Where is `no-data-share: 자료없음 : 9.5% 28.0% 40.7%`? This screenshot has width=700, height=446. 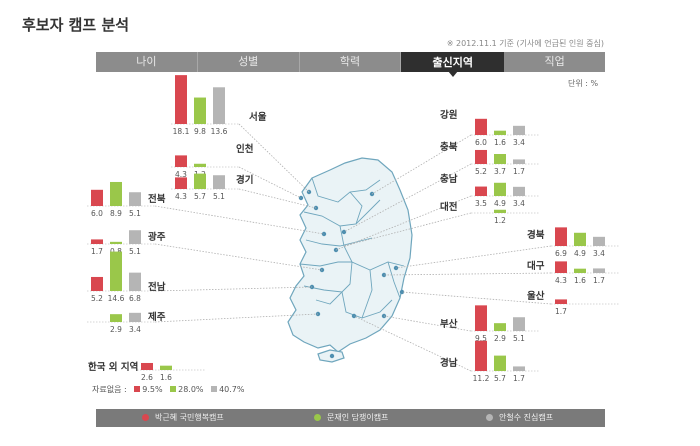
no-data-share: 자료없음 : 9.5% 28.0% 40.7% is located at coordinates (168, 389).